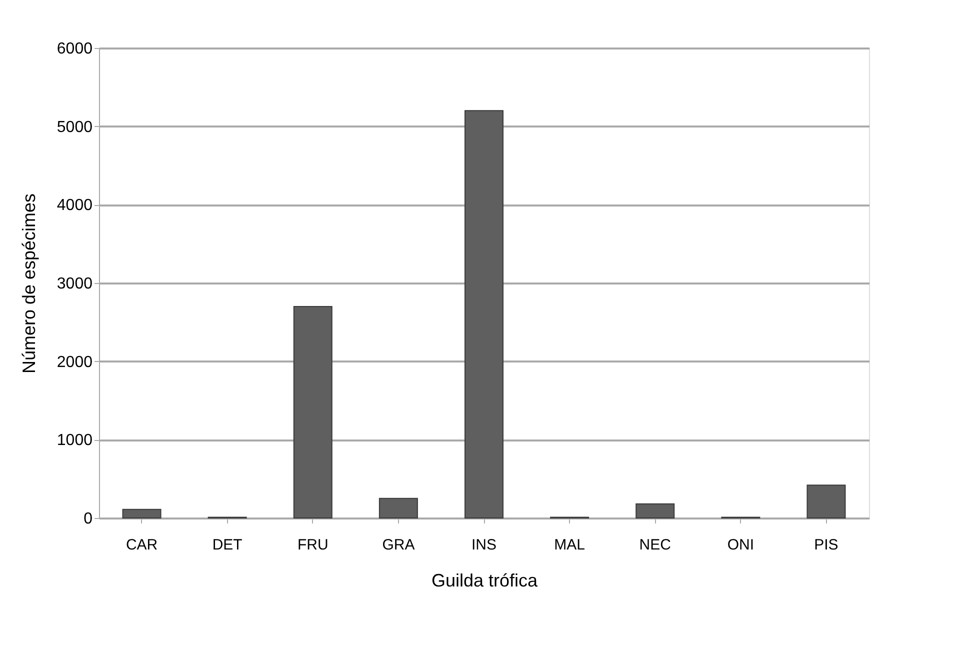  What do you see at coordinates (74, 127) in the screenshot?
I see `y-tick-label: 5000` at bounding box center [74, 127].